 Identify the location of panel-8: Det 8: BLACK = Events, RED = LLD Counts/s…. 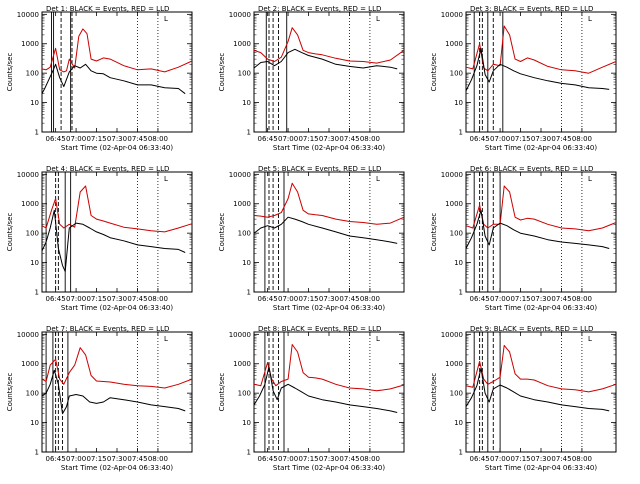
(311, 398).